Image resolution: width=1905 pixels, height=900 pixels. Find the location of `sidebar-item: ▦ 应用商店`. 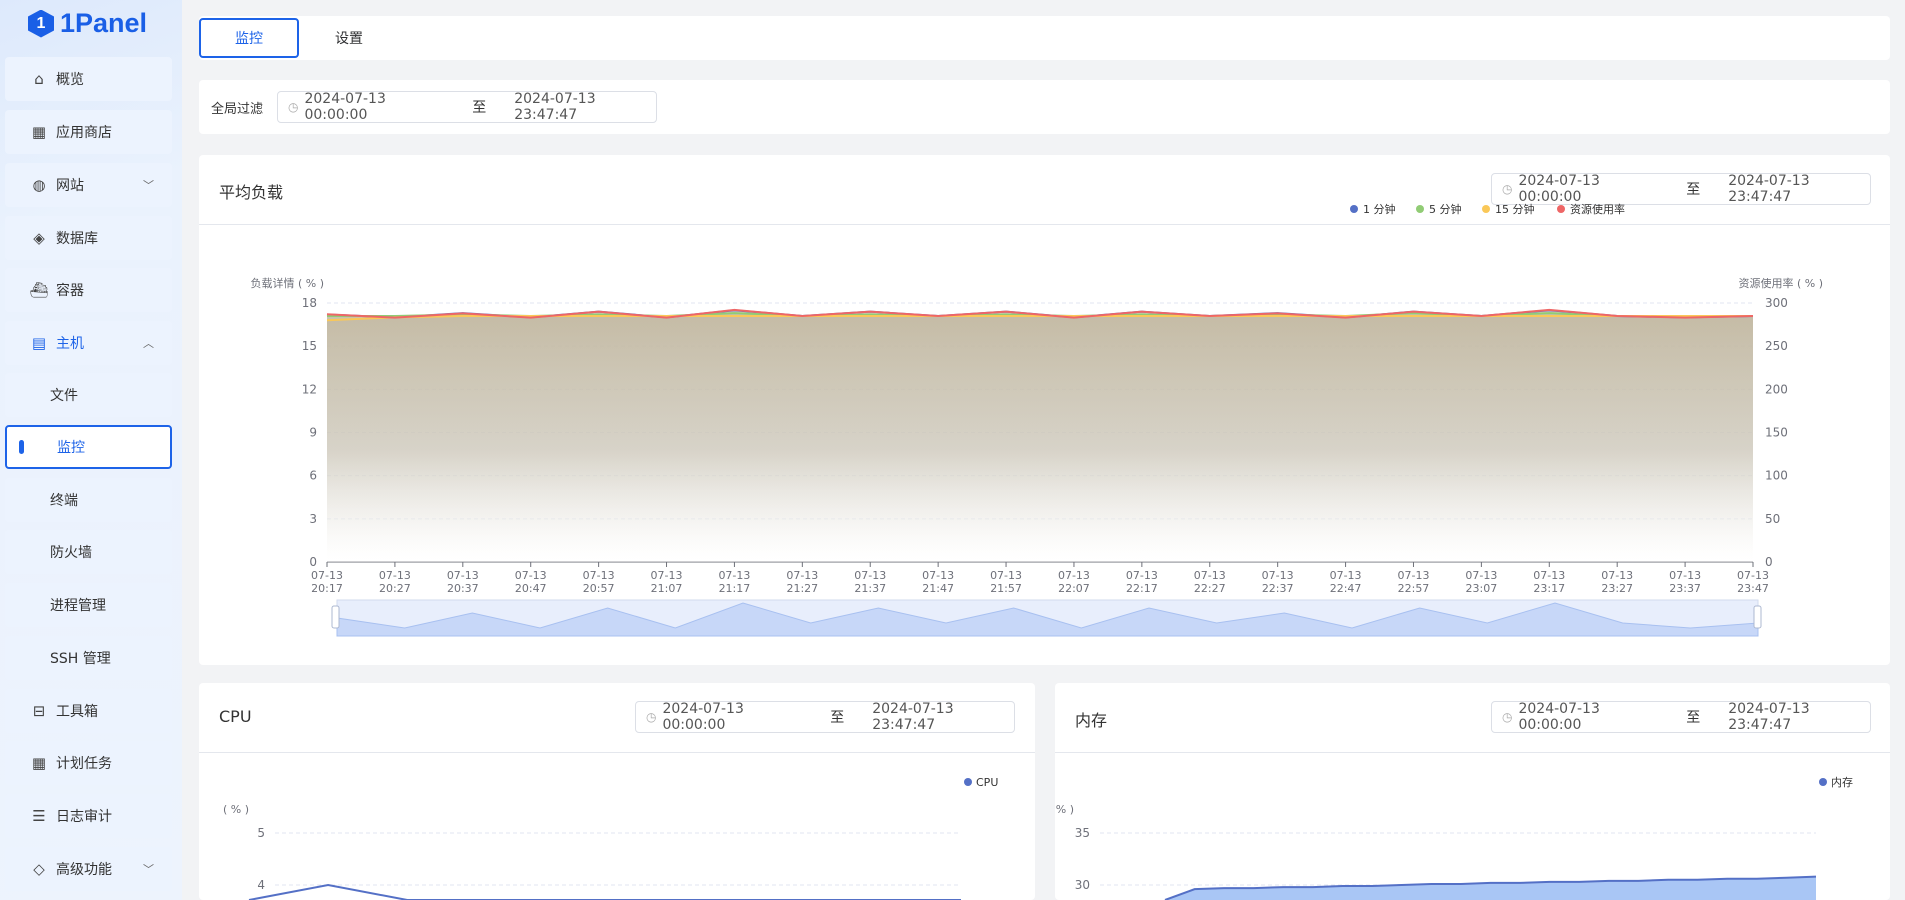

sidebar-item: ▦ 应用商店 is located at coordinates (88, 132).